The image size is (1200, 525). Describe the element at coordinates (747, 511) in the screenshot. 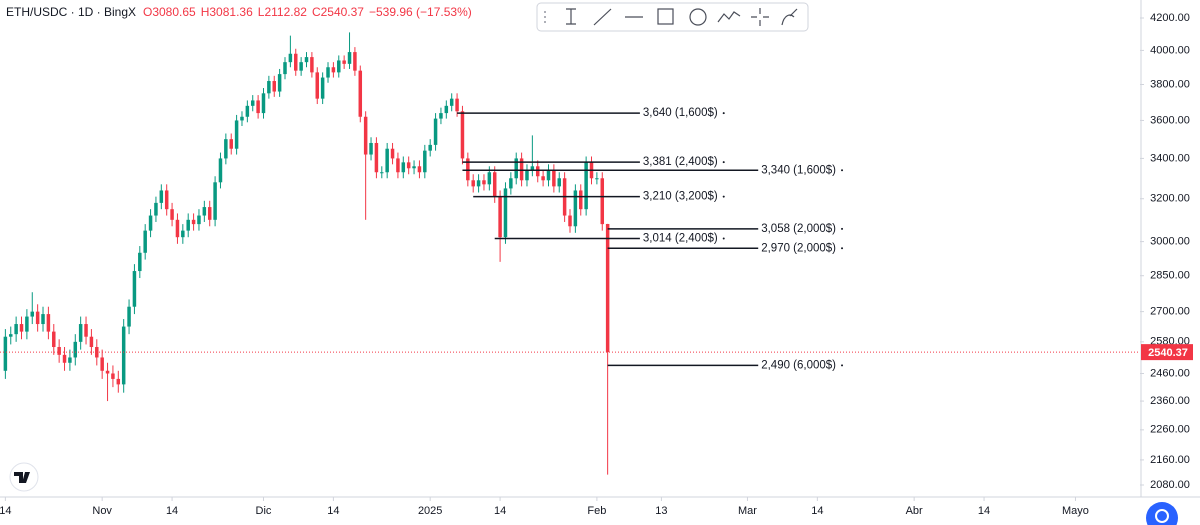

I see `x-tick-label: Mar` at that location.